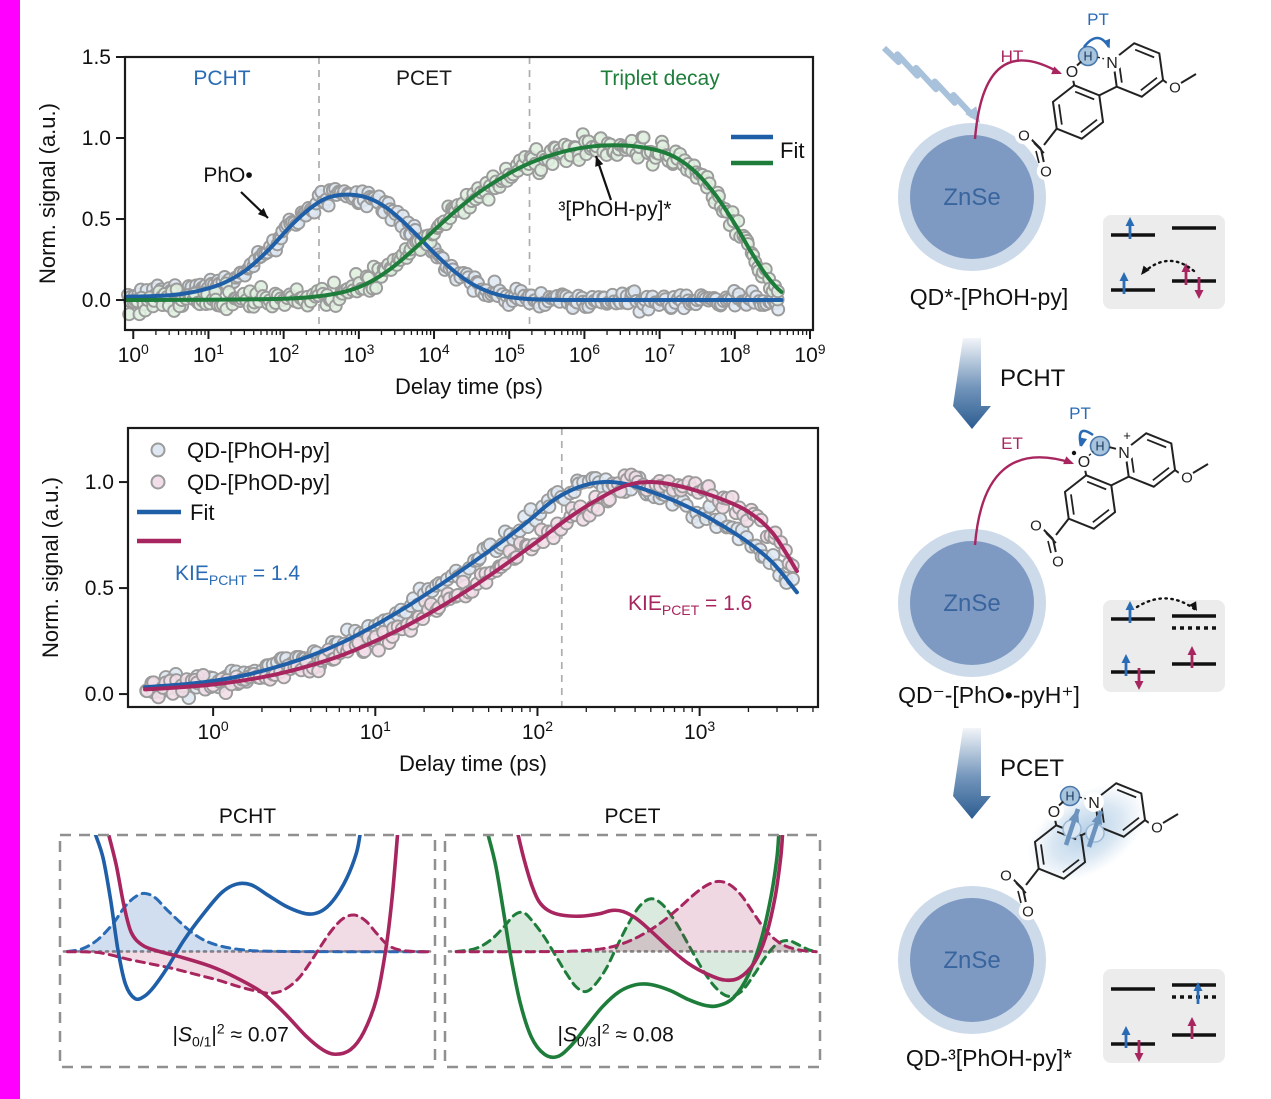  What do you see at coordinates (659, 354) in the screenshot?
I see `x-tick-label: 10⁷` at bounding box center [659, 354].